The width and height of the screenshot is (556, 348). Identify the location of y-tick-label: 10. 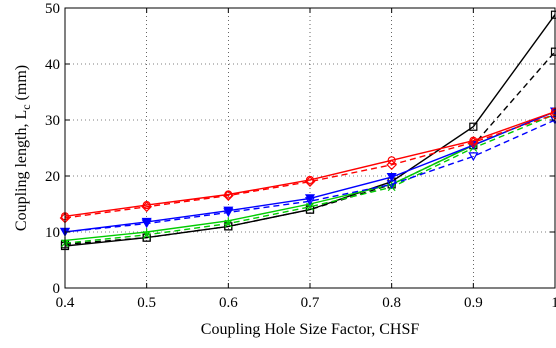
(52, 233).